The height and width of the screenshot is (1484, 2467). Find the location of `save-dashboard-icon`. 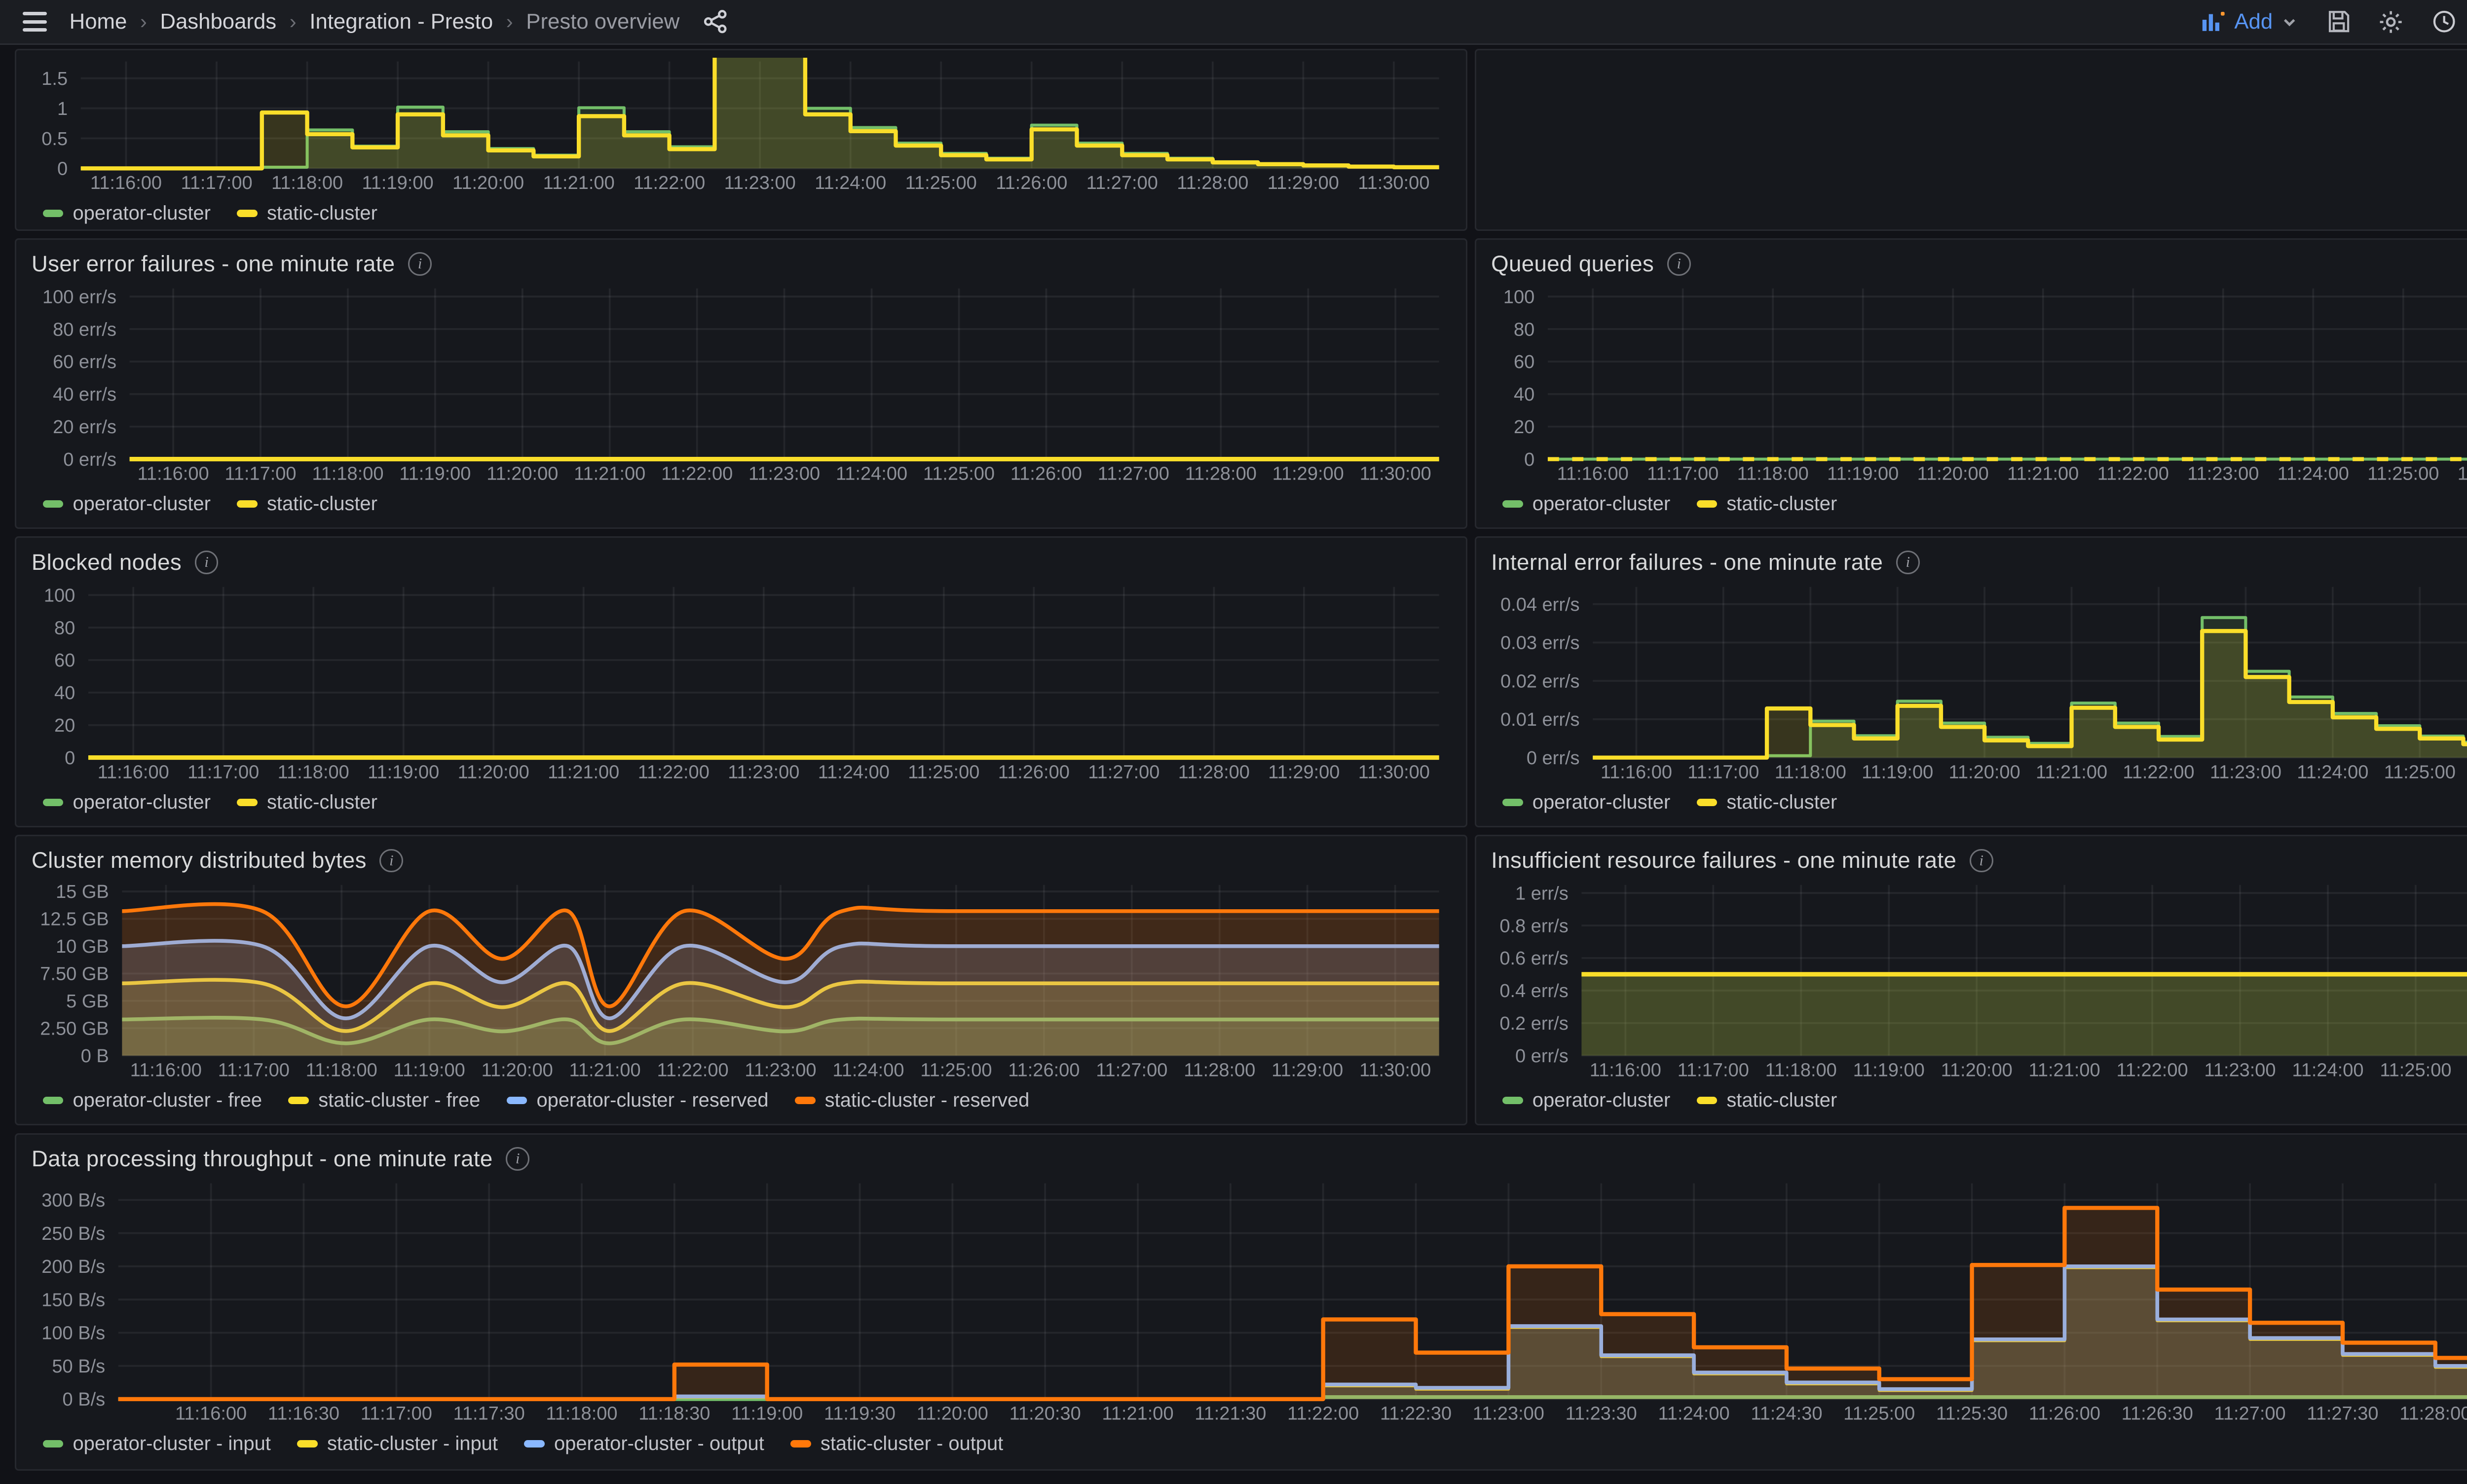

save-dashboard-icon is located at coordinates (2338, 21).